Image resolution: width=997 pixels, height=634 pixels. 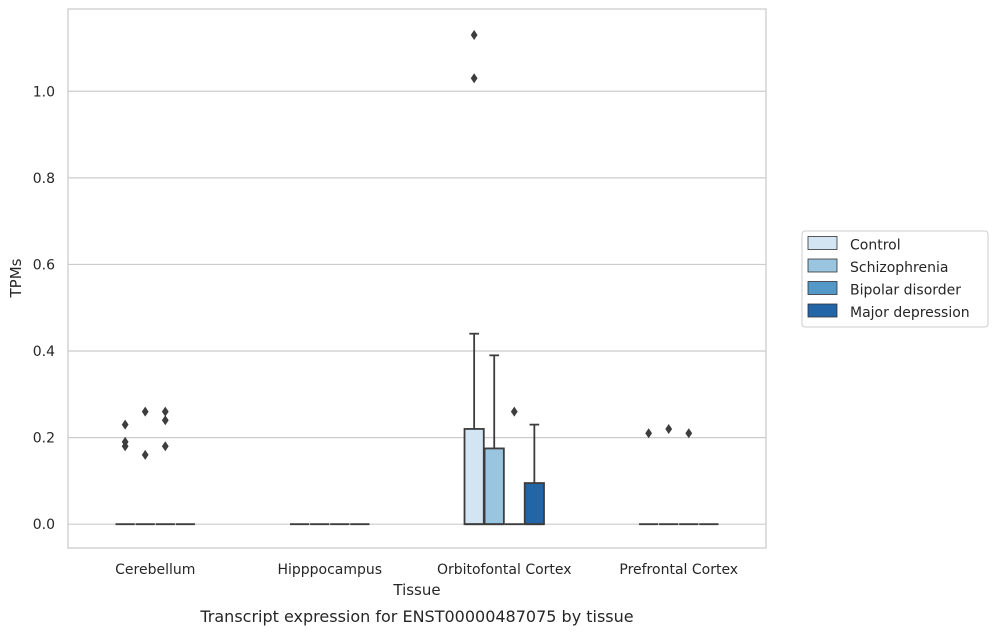 I want to click on y-tick-label: 0.6, so click(x=44, y=265).